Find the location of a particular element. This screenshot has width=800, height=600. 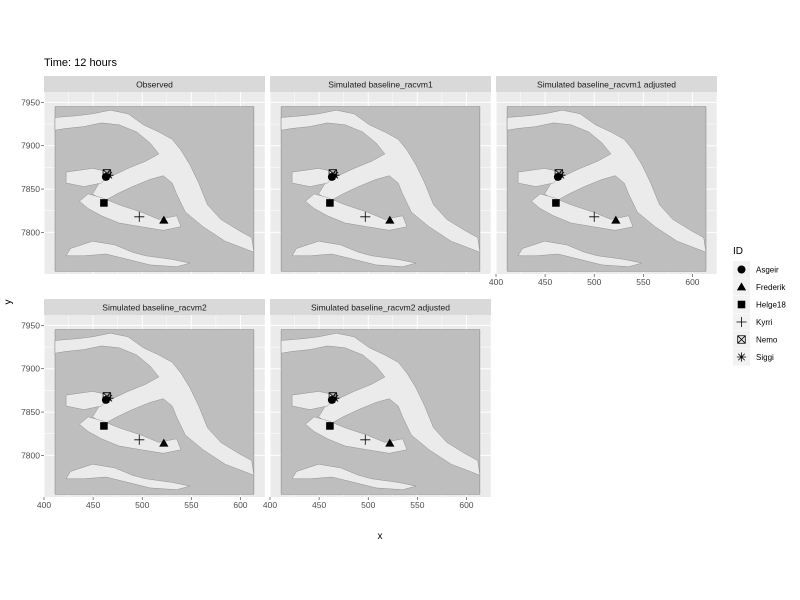

facet-panel: Simulated baseline_racvm2 is located at coordinates (154, 398).